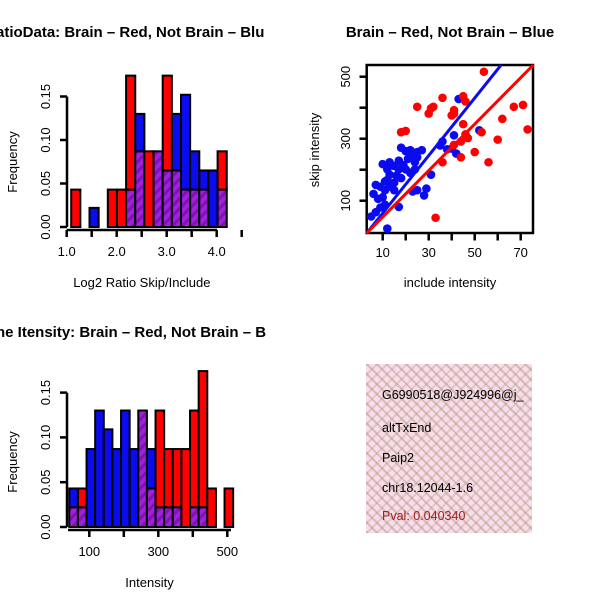 Image resolution: width=600 pixels, height=600 pixels. Describe the element at coordinates (12, 462) in the screenshot. I see `y-axis-title: Frequency` at that location.